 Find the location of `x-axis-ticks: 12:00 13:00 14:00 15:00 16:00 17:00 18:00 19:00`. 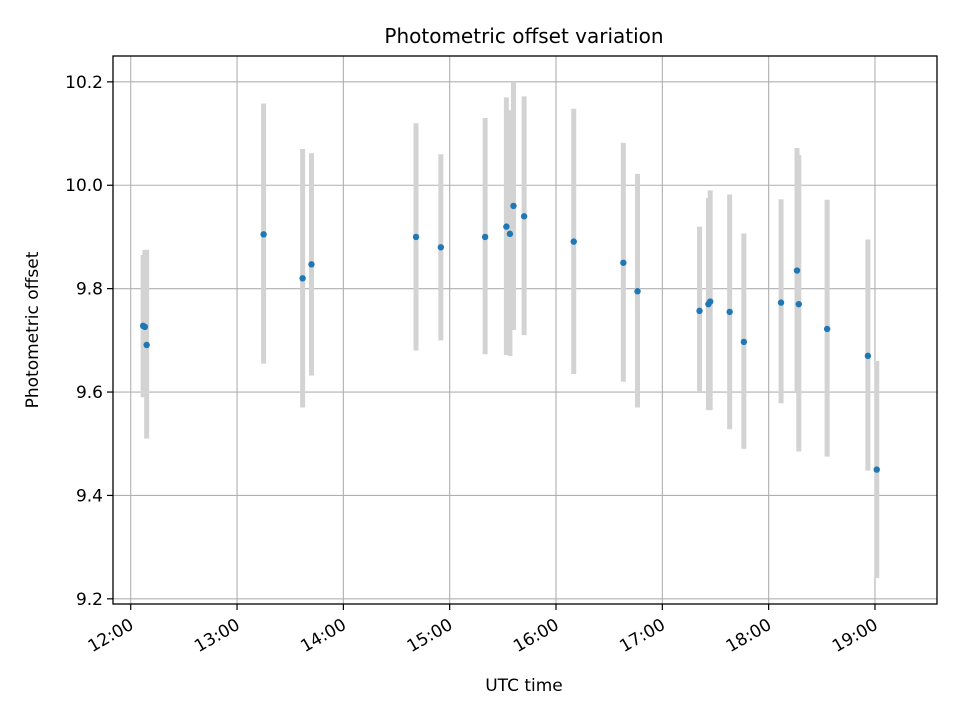

x-axis-ticks: 12:00 13:00 14:00 15:00 16:00 17:00 18:00 19:00 is located at coordinates (483, 630).